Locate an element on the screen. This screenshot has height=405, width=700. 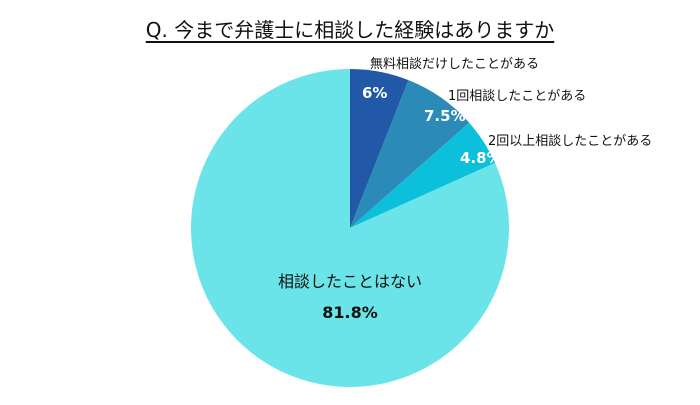
chart-title: Q. 今まで弁護士に相談した経験はありますか is located at coordinates (350, 30).